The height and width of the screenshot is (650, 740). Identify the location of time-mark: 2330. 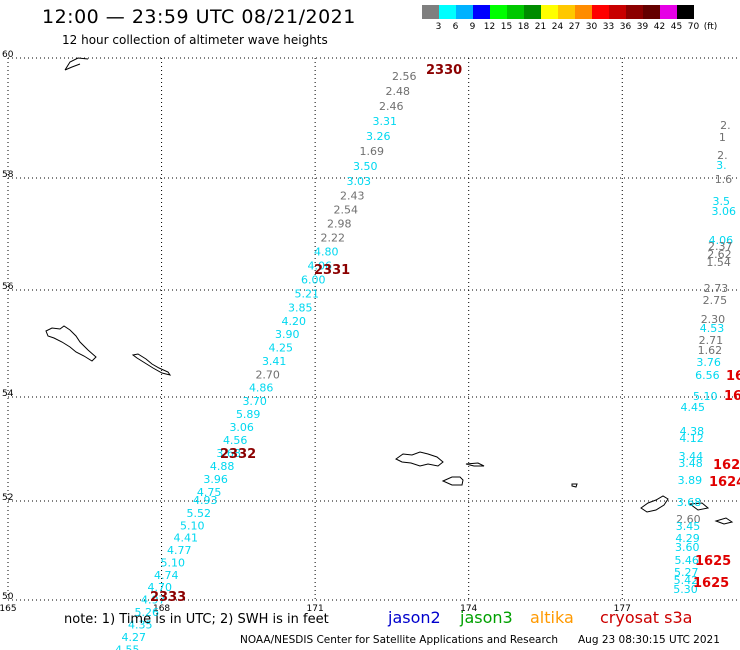
(444, 70).